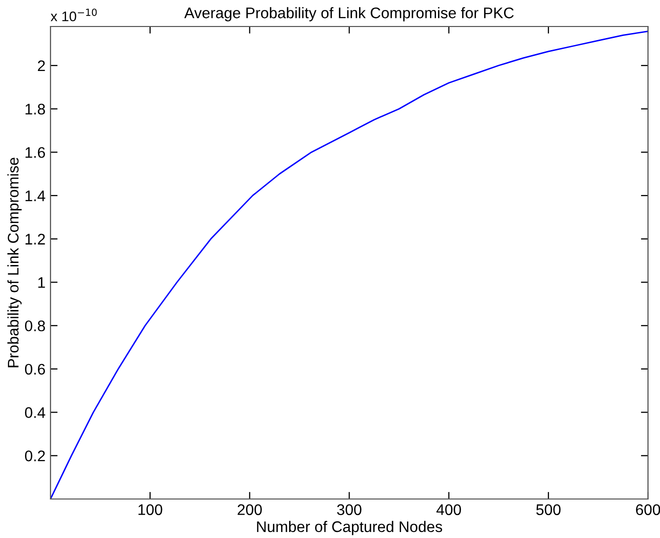 The image size is (660, 538). What do you see at coordinates (35, 109) in the screenshot?
I see `y-tick-label: 1.8` at bounding box center [35, 109].